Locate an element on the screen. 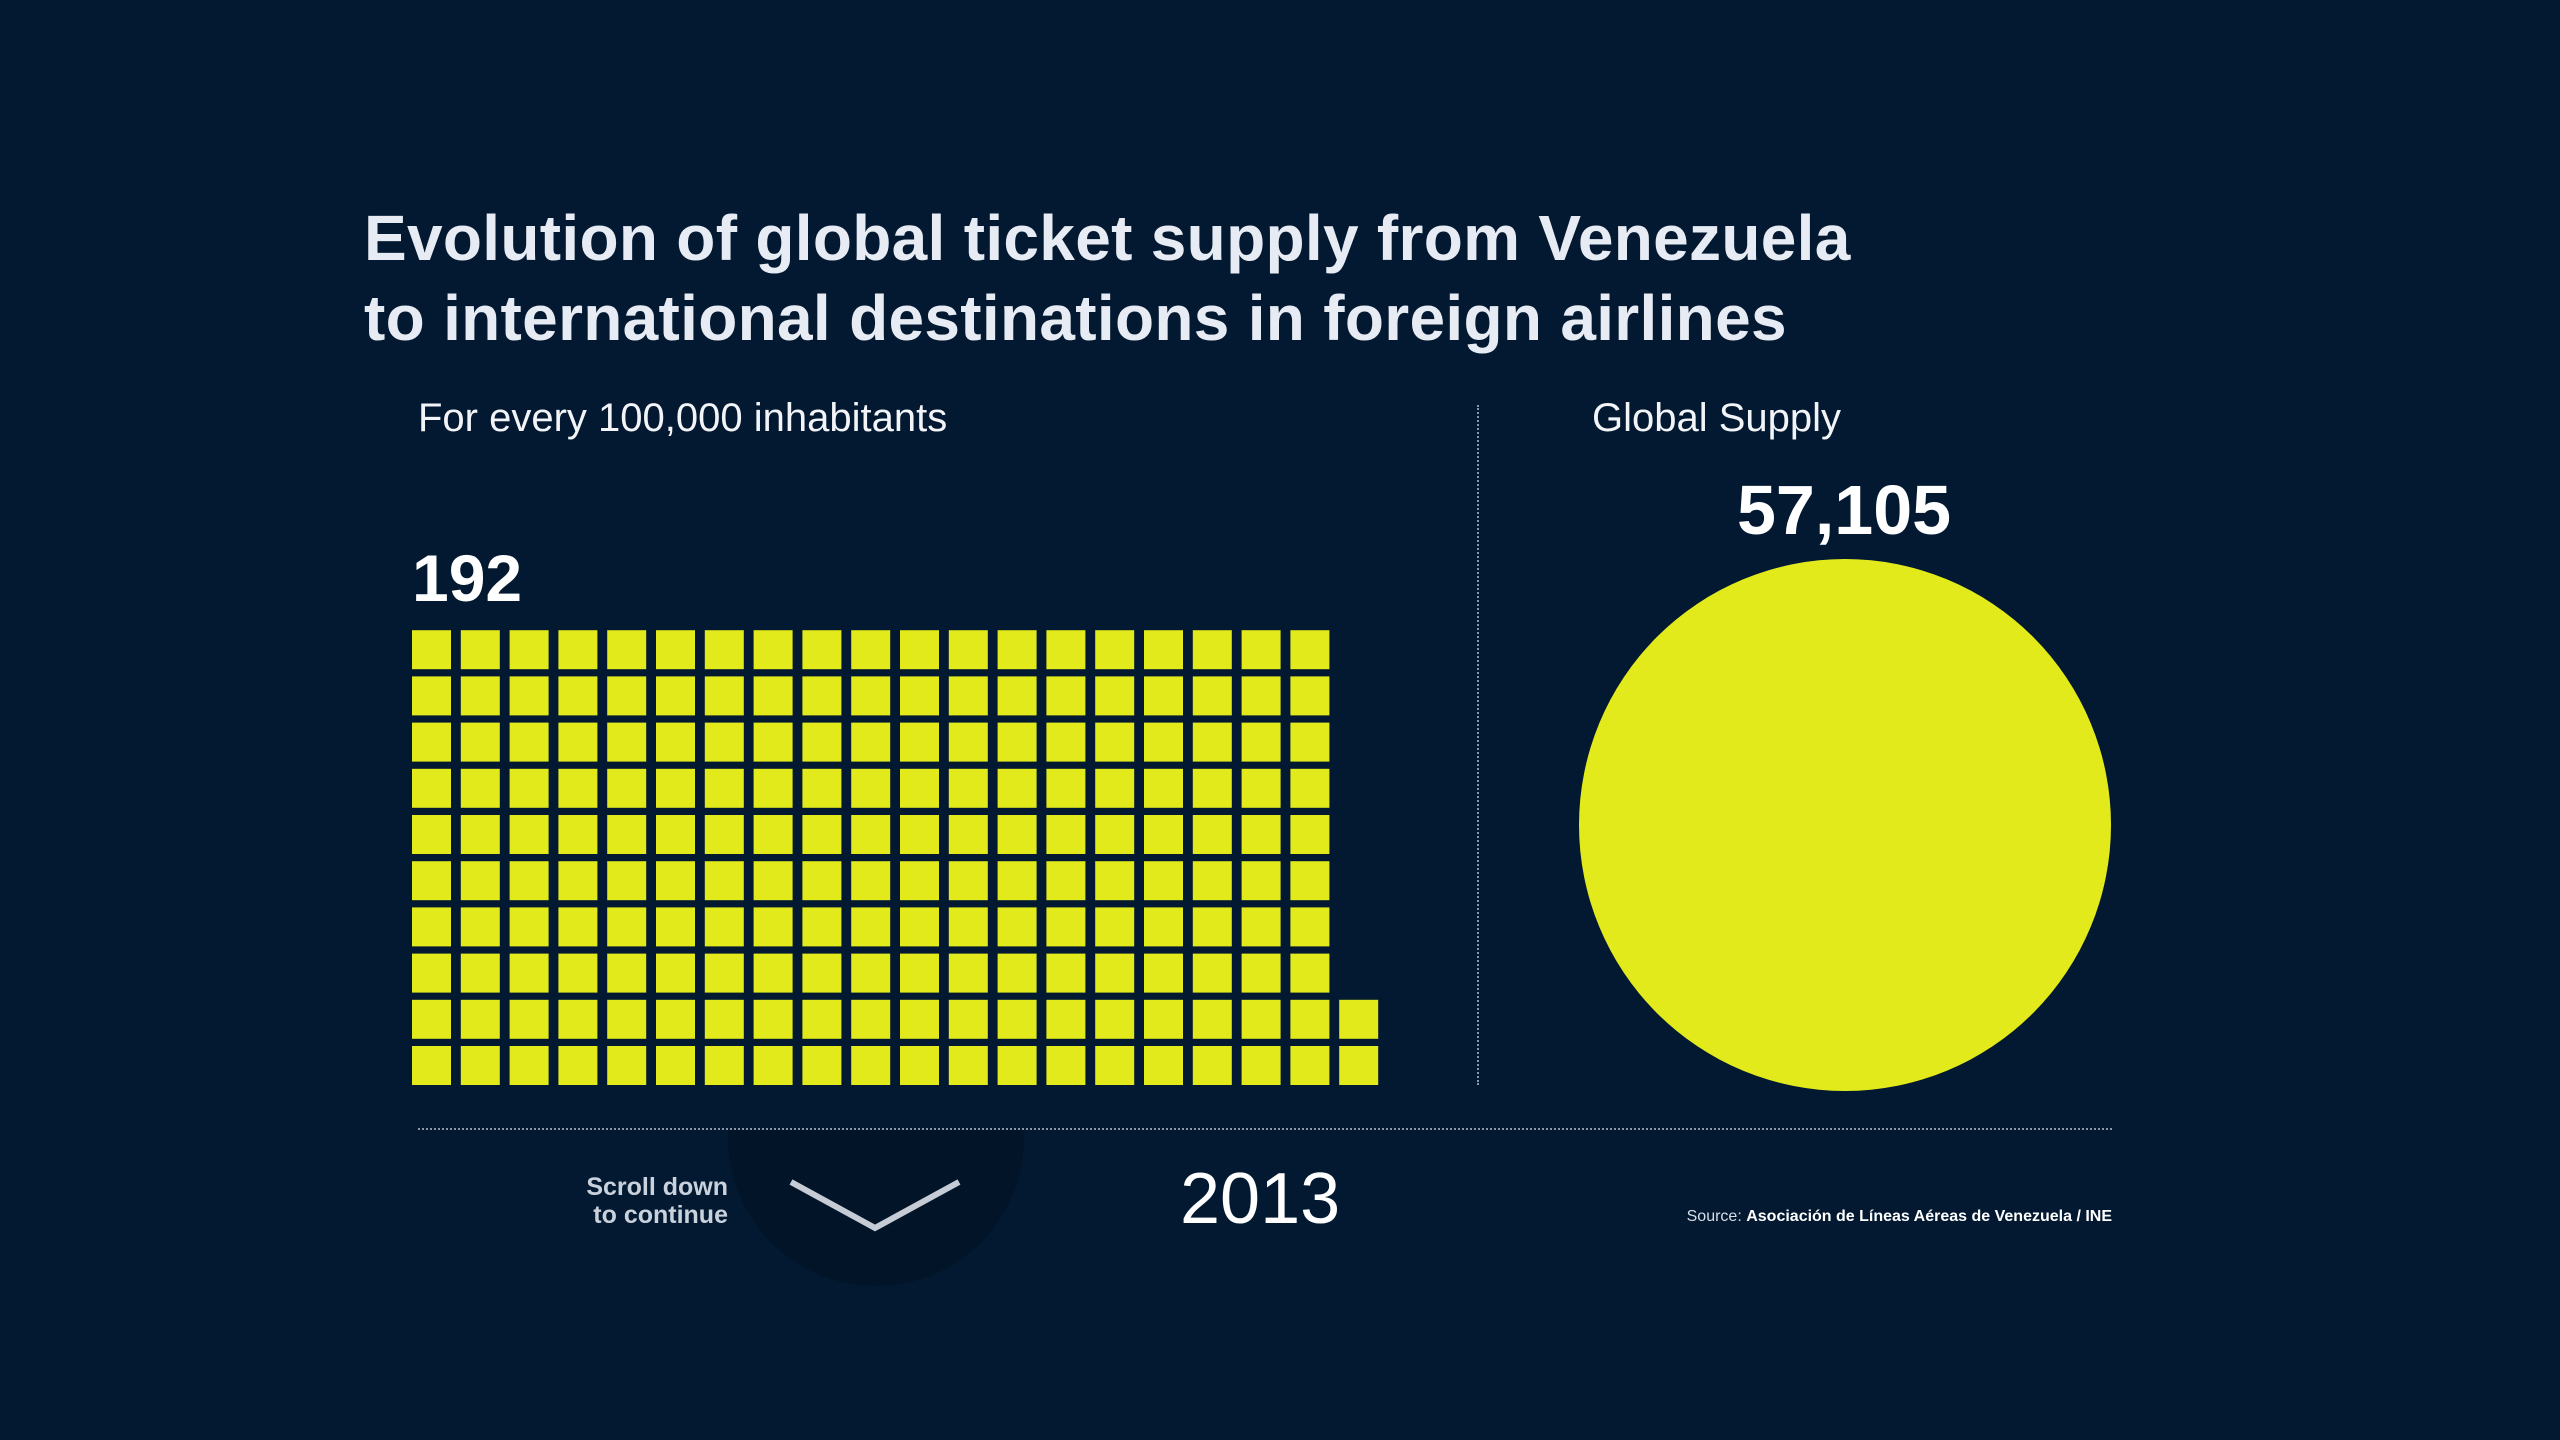 This screenshot has width=2560, height=1440. chevron-down-icon is located at coordinates (875, 1205).